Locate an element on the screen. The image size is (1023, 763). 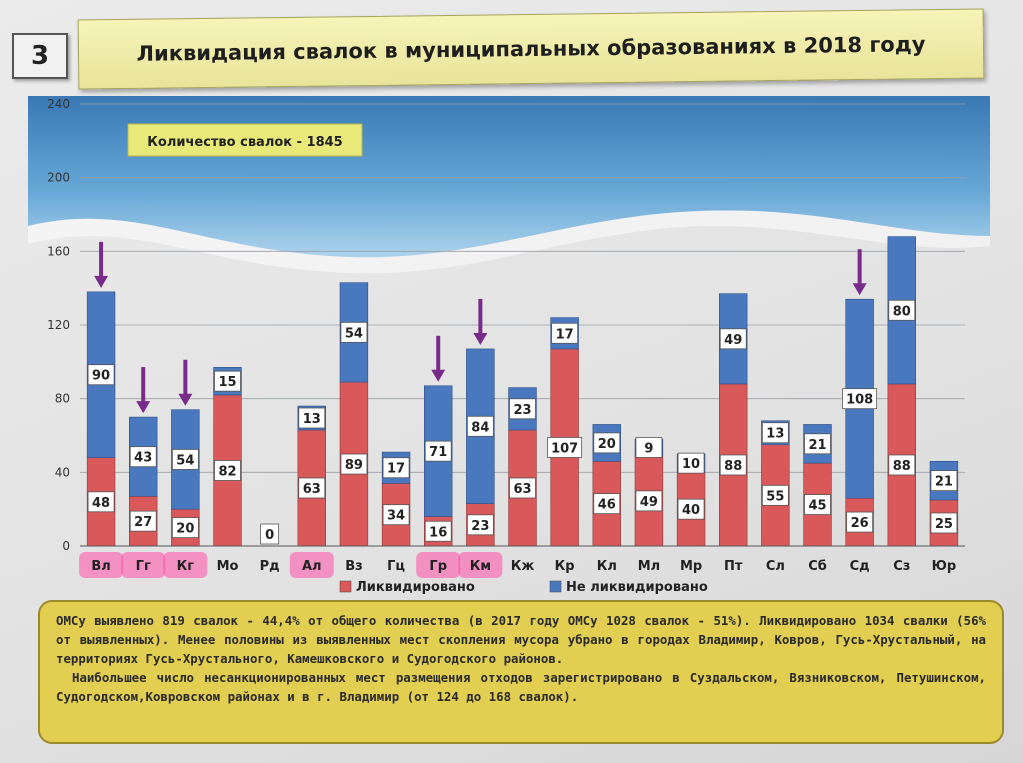
y-tick-label: 200 is located at coordinates (58, 178).